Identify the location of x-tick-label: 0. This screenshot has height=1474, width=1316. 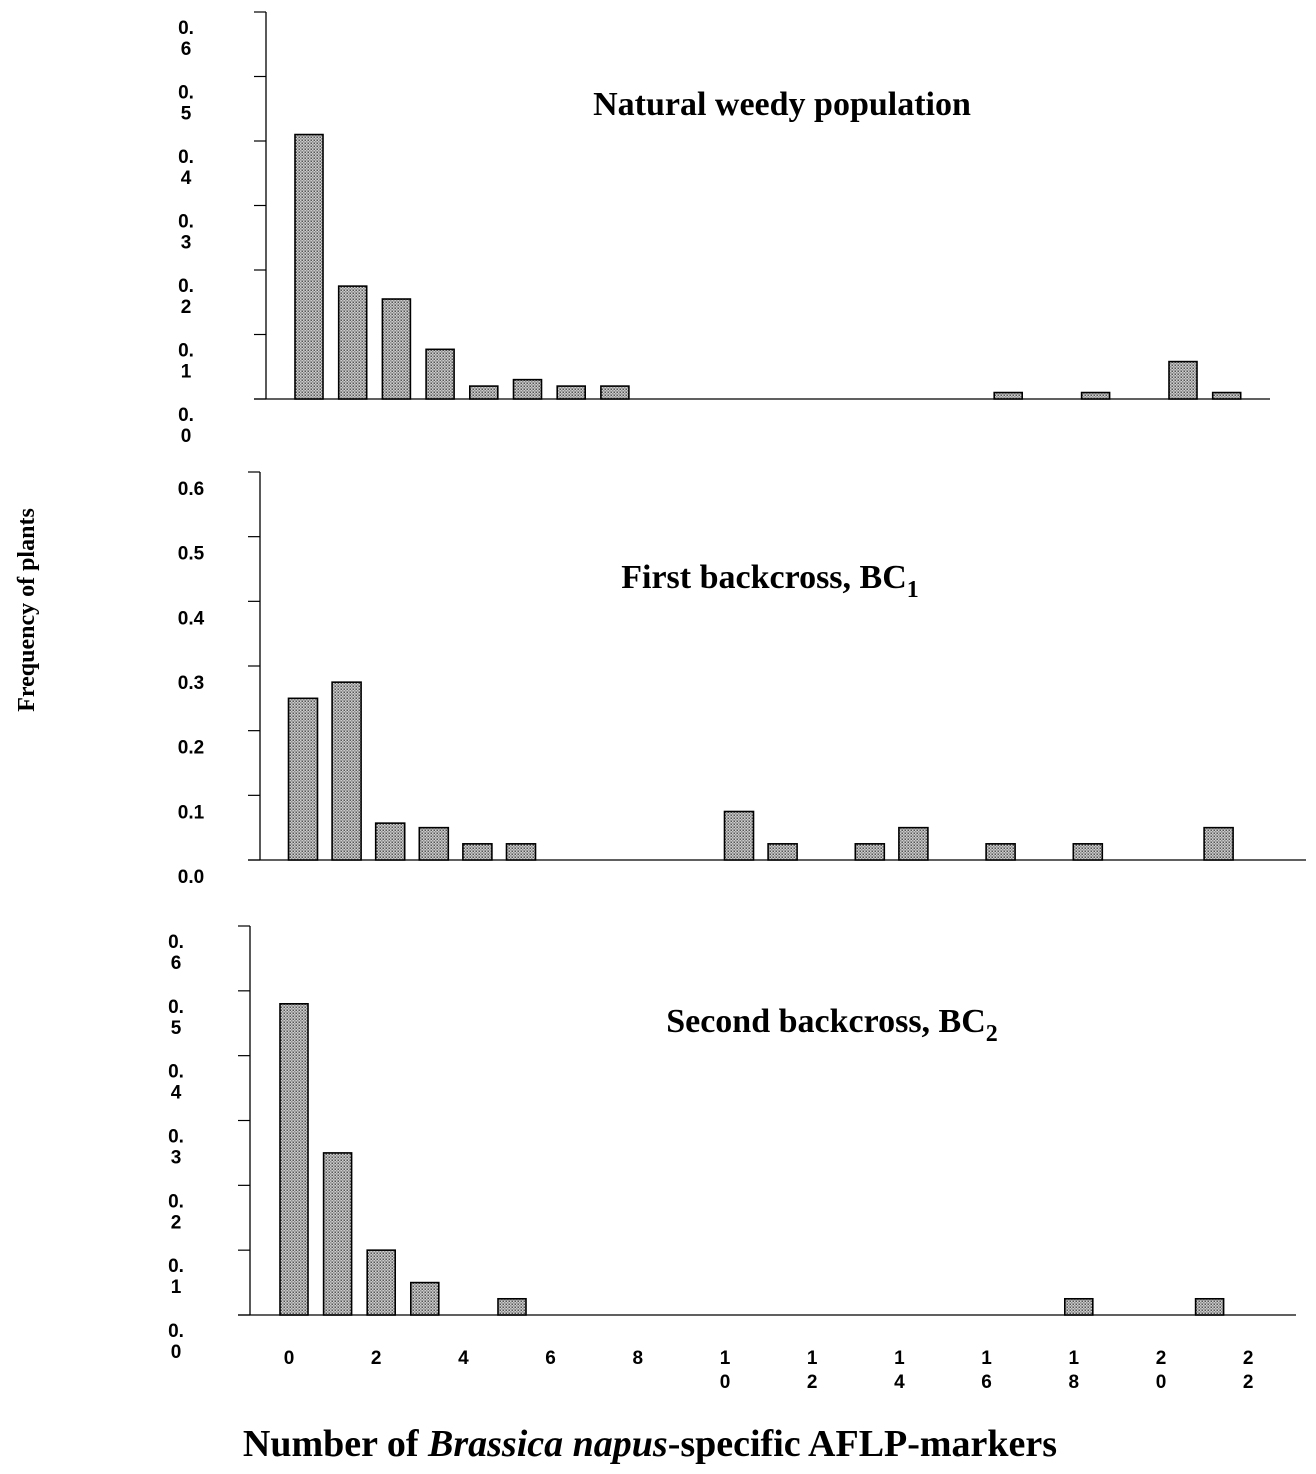
(289, 1358).